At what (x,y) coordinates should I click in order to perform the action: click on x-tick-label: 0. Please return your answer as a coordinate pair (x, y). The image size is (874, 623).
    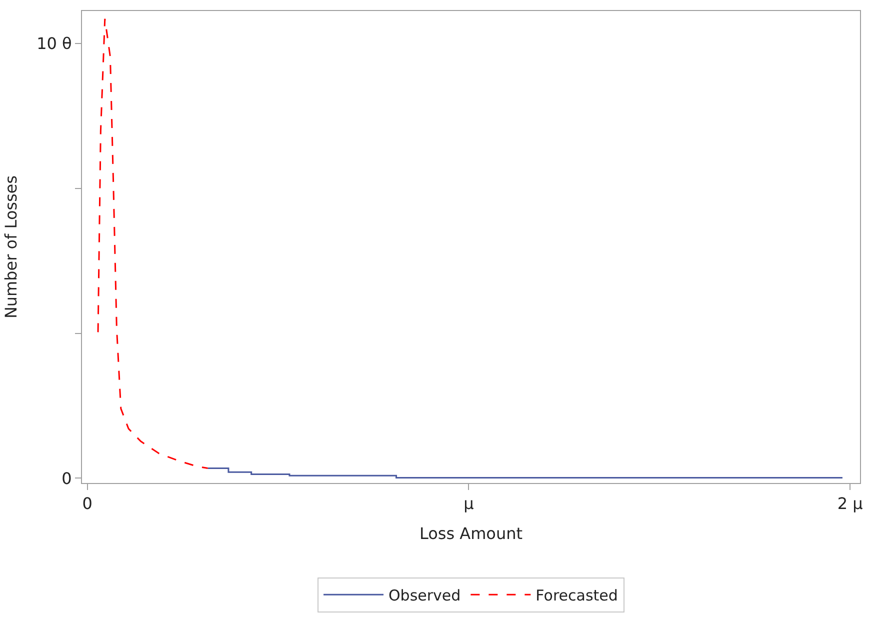
    Looking at the image, I should click on (87, 504).